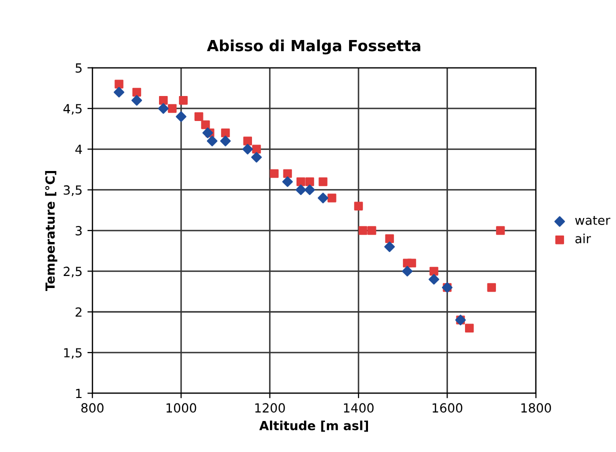 Image resolution: width=616 pixels, height=452 pixels. Describe the element at coordinates (270, 408) in the screenshot. I see `x-tick-label: 1200` at that location.